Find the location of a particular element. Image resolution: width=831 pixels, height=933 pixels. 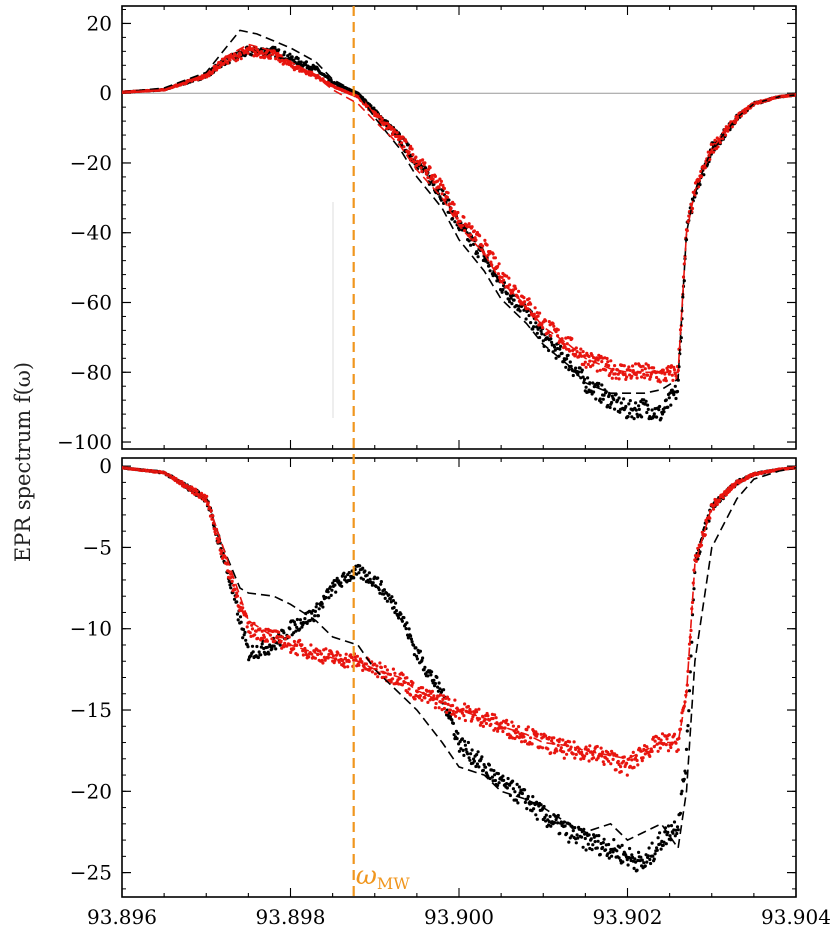

x-tick-label: 93.900 is located at coordinates (459, 917).